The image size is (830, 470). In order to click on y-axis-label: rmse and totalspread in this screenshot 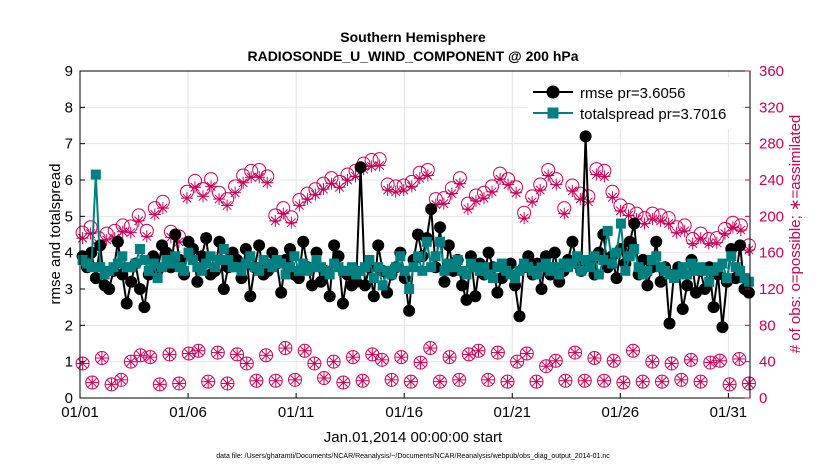, I will do `click(55, 234)`.